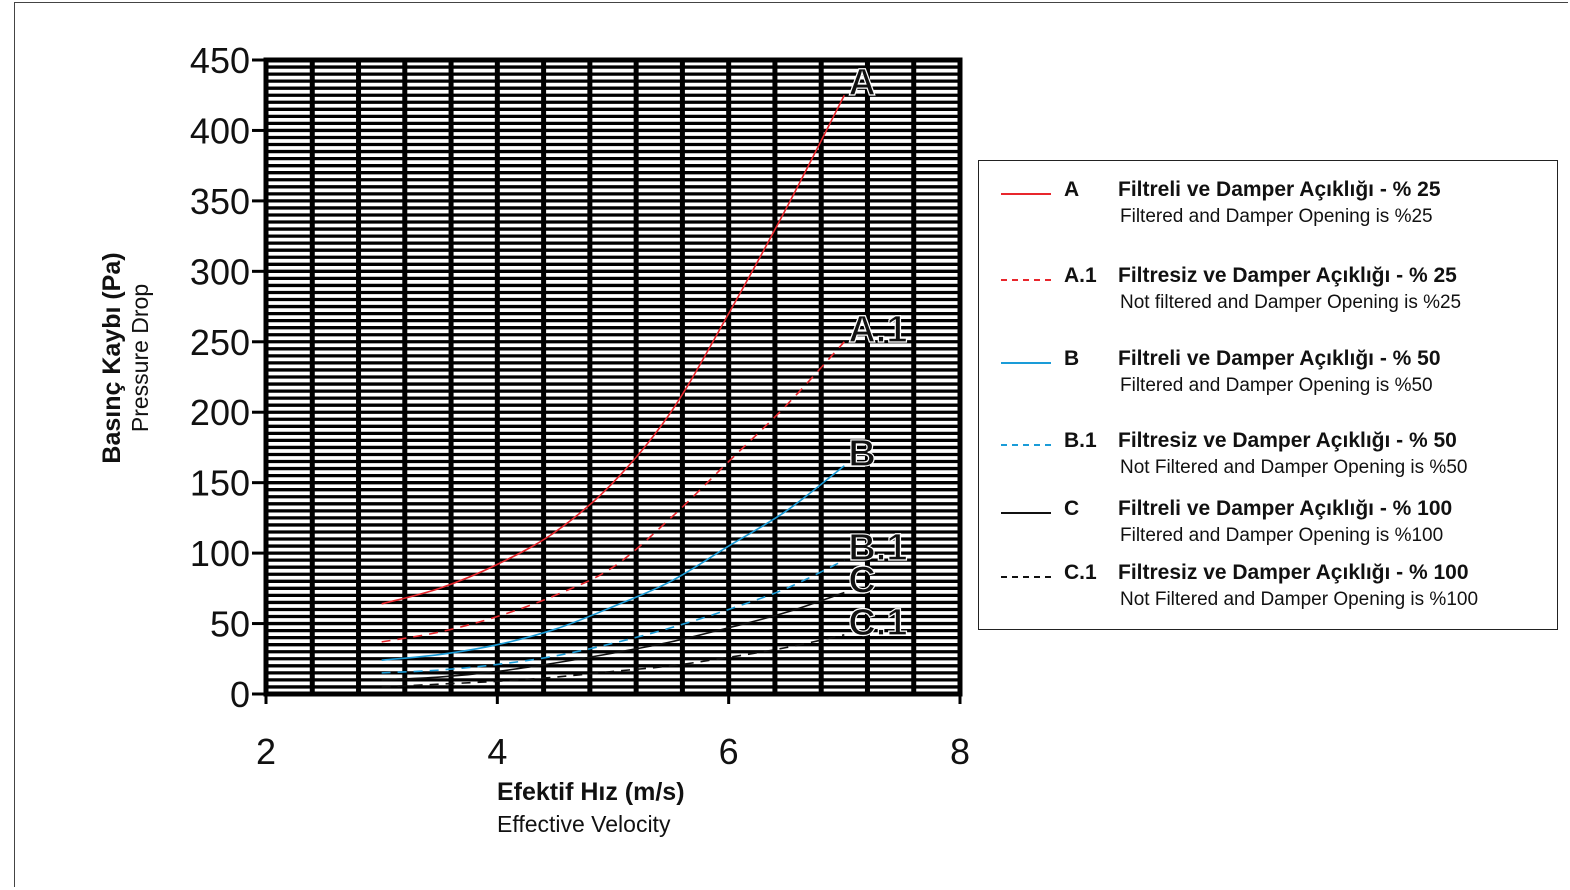 This screenshot has width=1570, height=890. I want to click on y-tick-label: 350, so click(220, 201).